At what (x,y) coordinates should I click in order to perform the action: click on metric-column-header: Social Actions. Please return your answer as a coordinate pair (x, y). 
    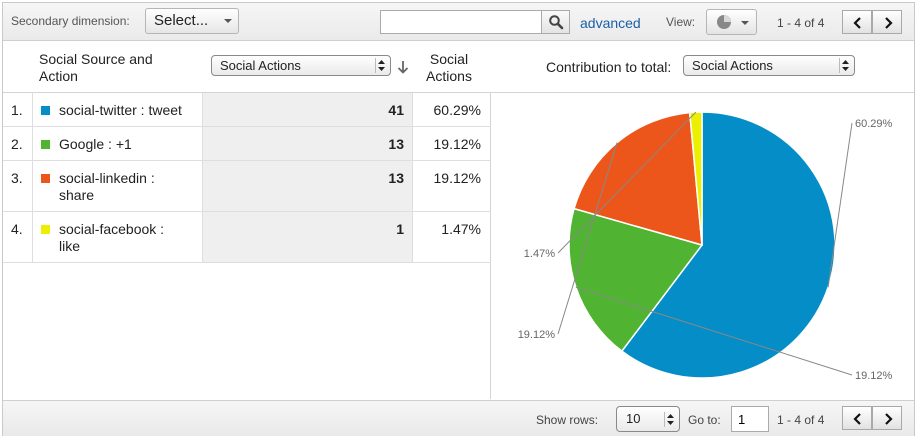
    Looking at the image, I should click on (449, 67).